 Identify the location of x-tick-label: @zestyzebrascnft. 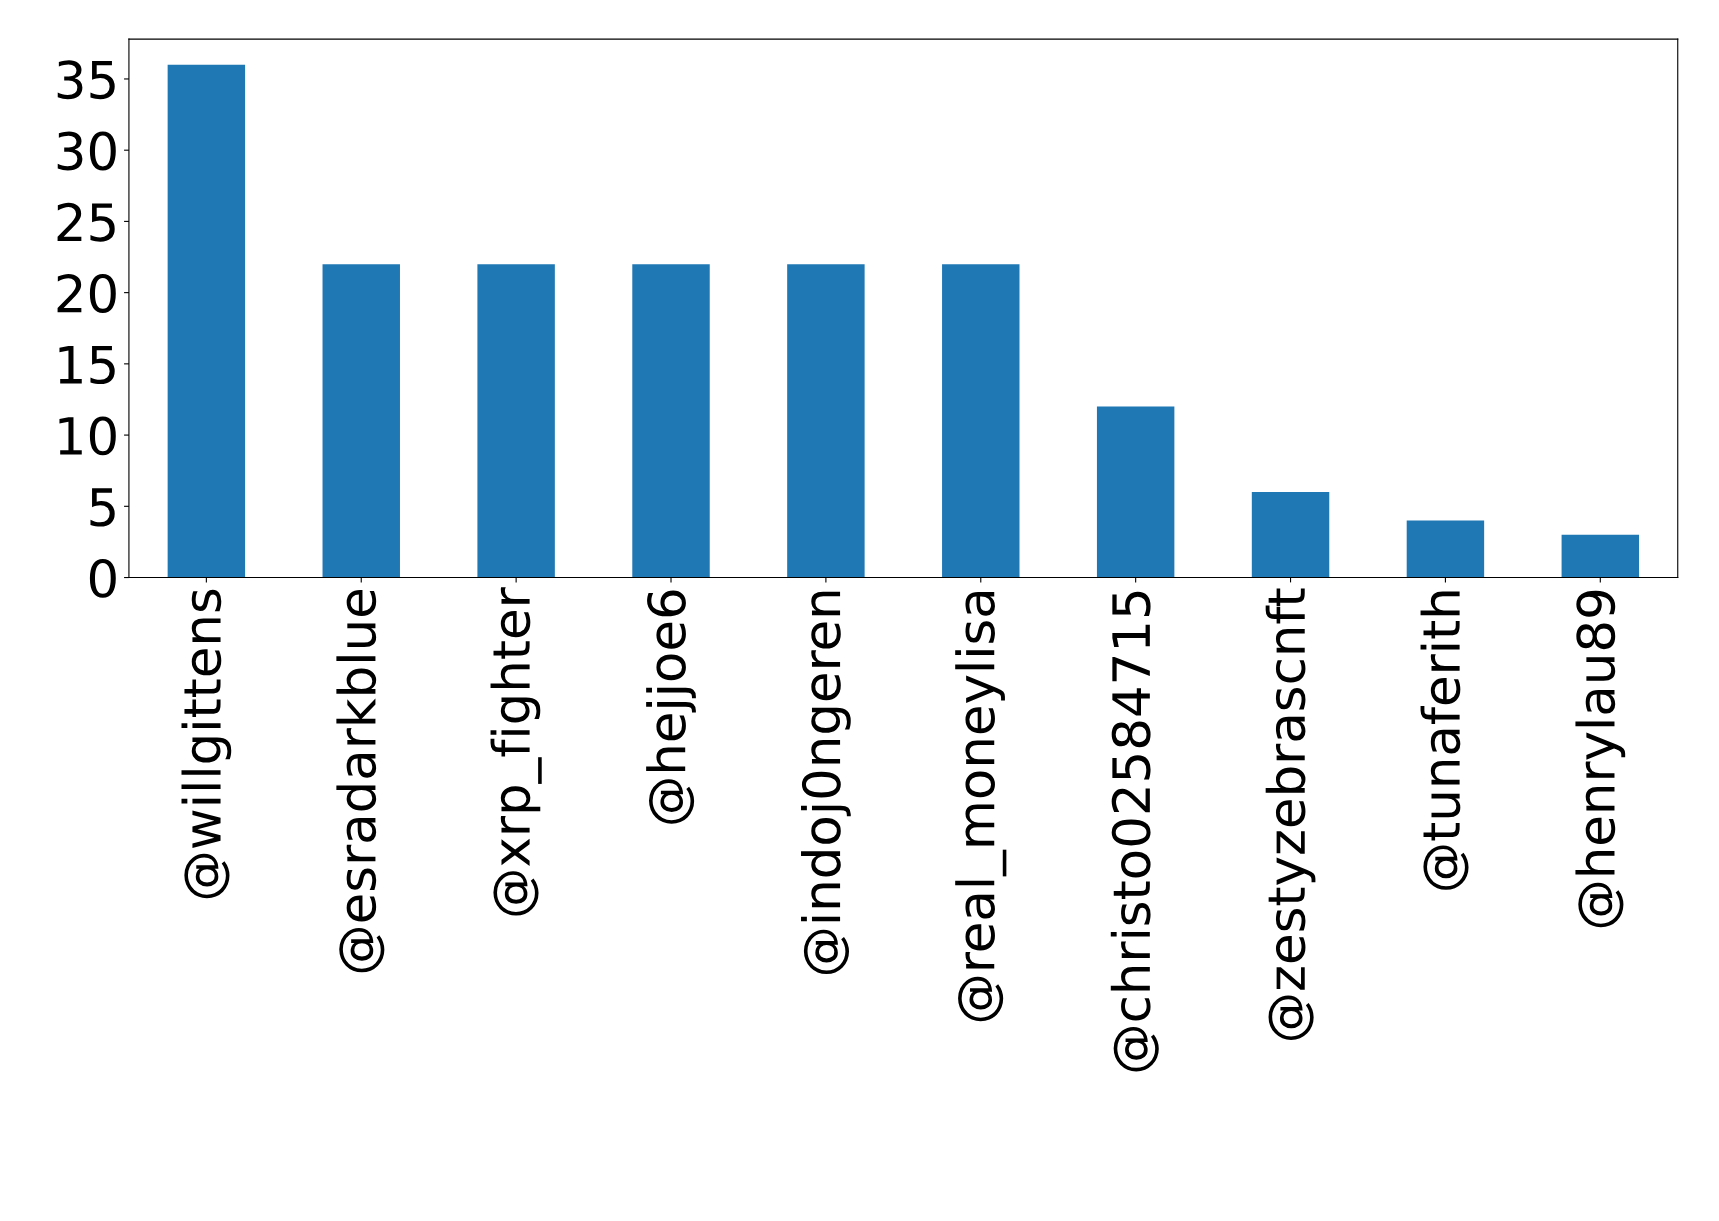
(1290, 814).